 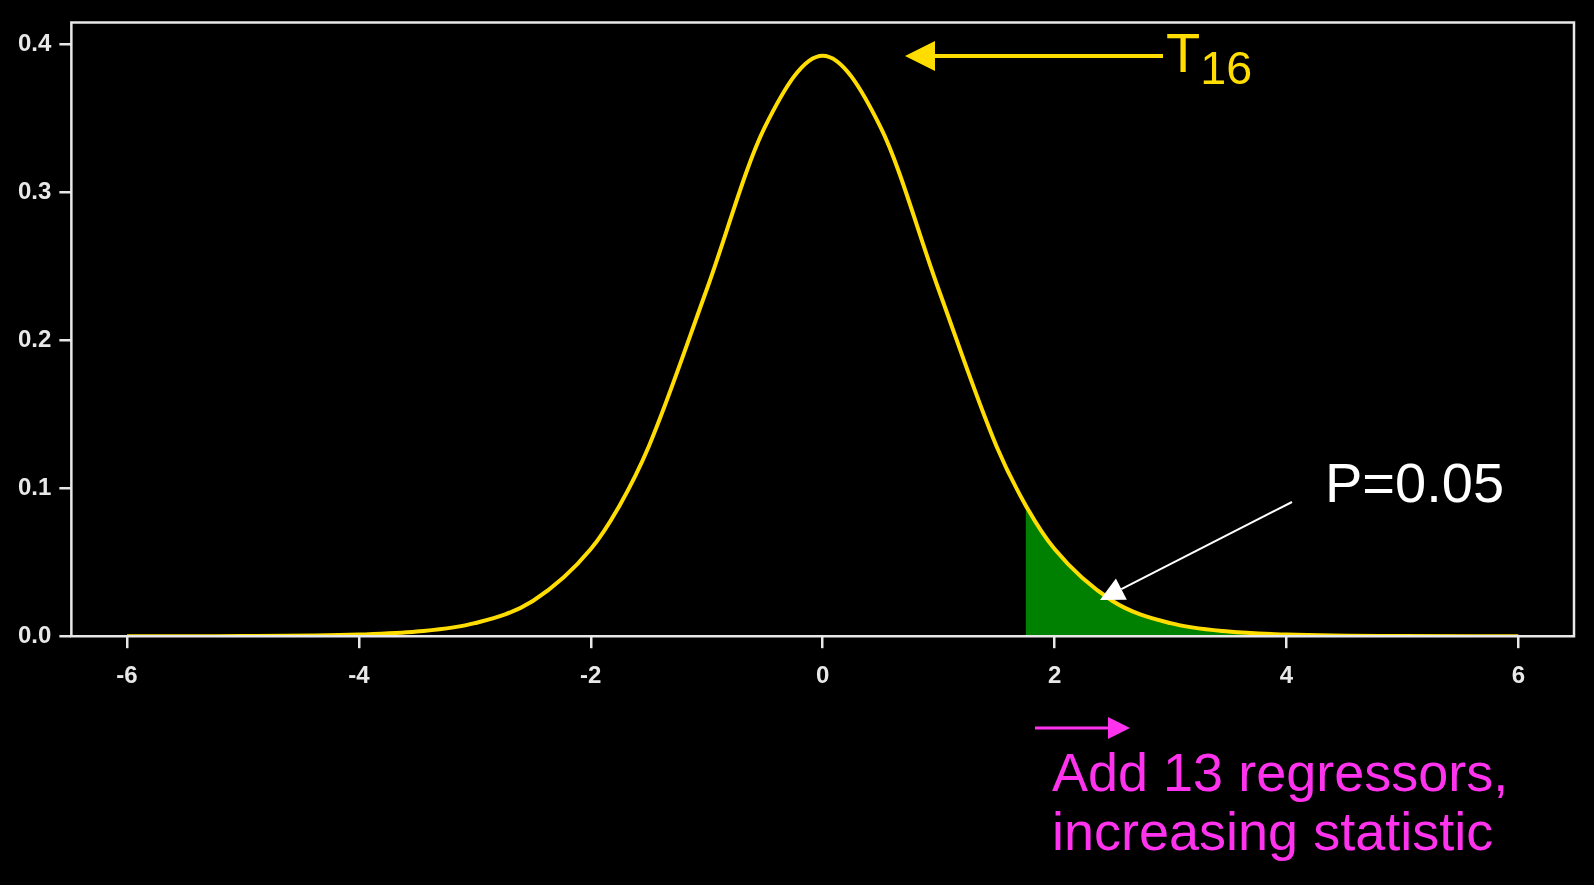 What do you see at coordinates (34, 486) in the screenshot?
I see `y-tick-label: 0.1` at bounding box center [34, 486].